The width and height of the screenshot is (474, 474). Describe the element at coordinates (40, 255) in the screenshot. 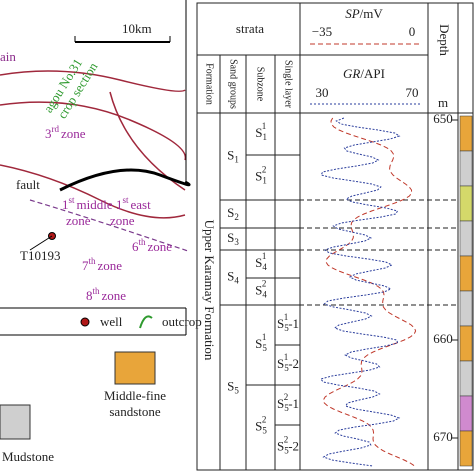

I see `well-label: T10193` at that location.